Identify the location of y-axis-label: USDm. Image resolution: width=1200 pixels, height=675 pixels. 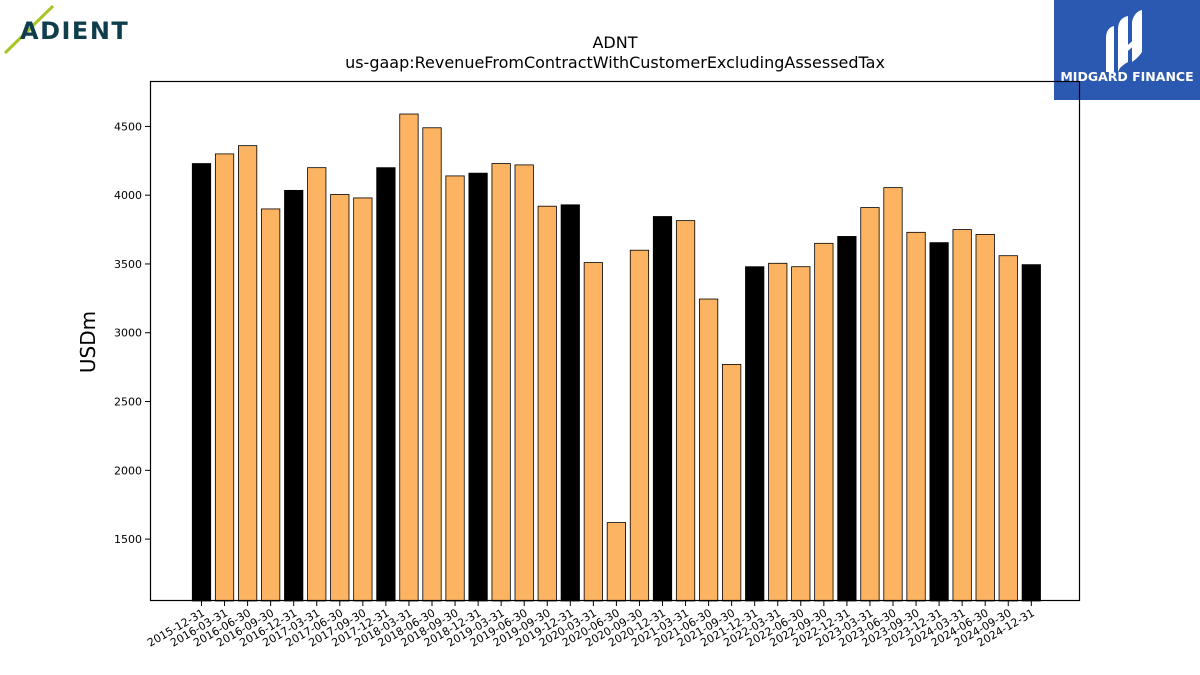
(88, 342).